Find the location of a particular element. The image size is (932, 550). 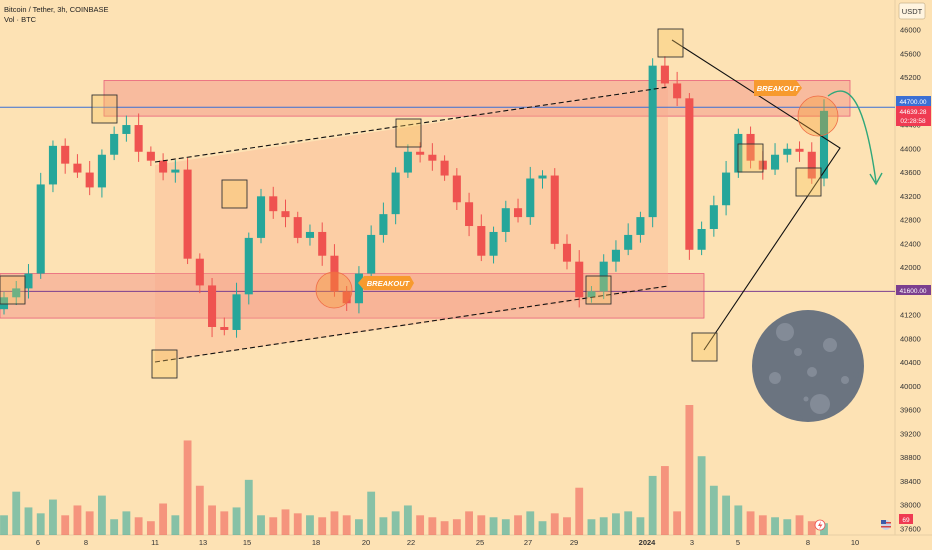

x-tick-label: 2024 is located at coordinates (648, 542).